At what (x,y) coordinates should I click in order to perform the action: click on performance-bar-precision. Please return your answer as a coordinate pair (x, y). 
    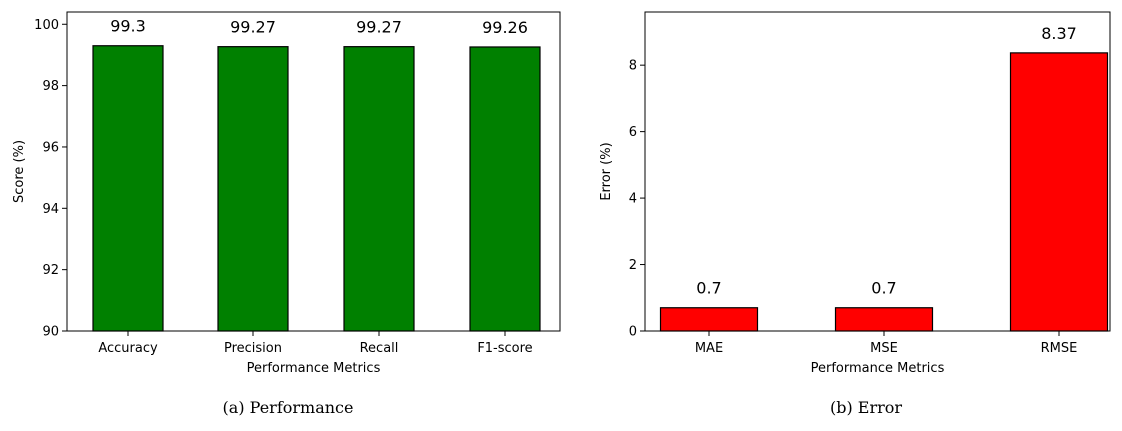
    Looking at the image, I should click on (253, 189).